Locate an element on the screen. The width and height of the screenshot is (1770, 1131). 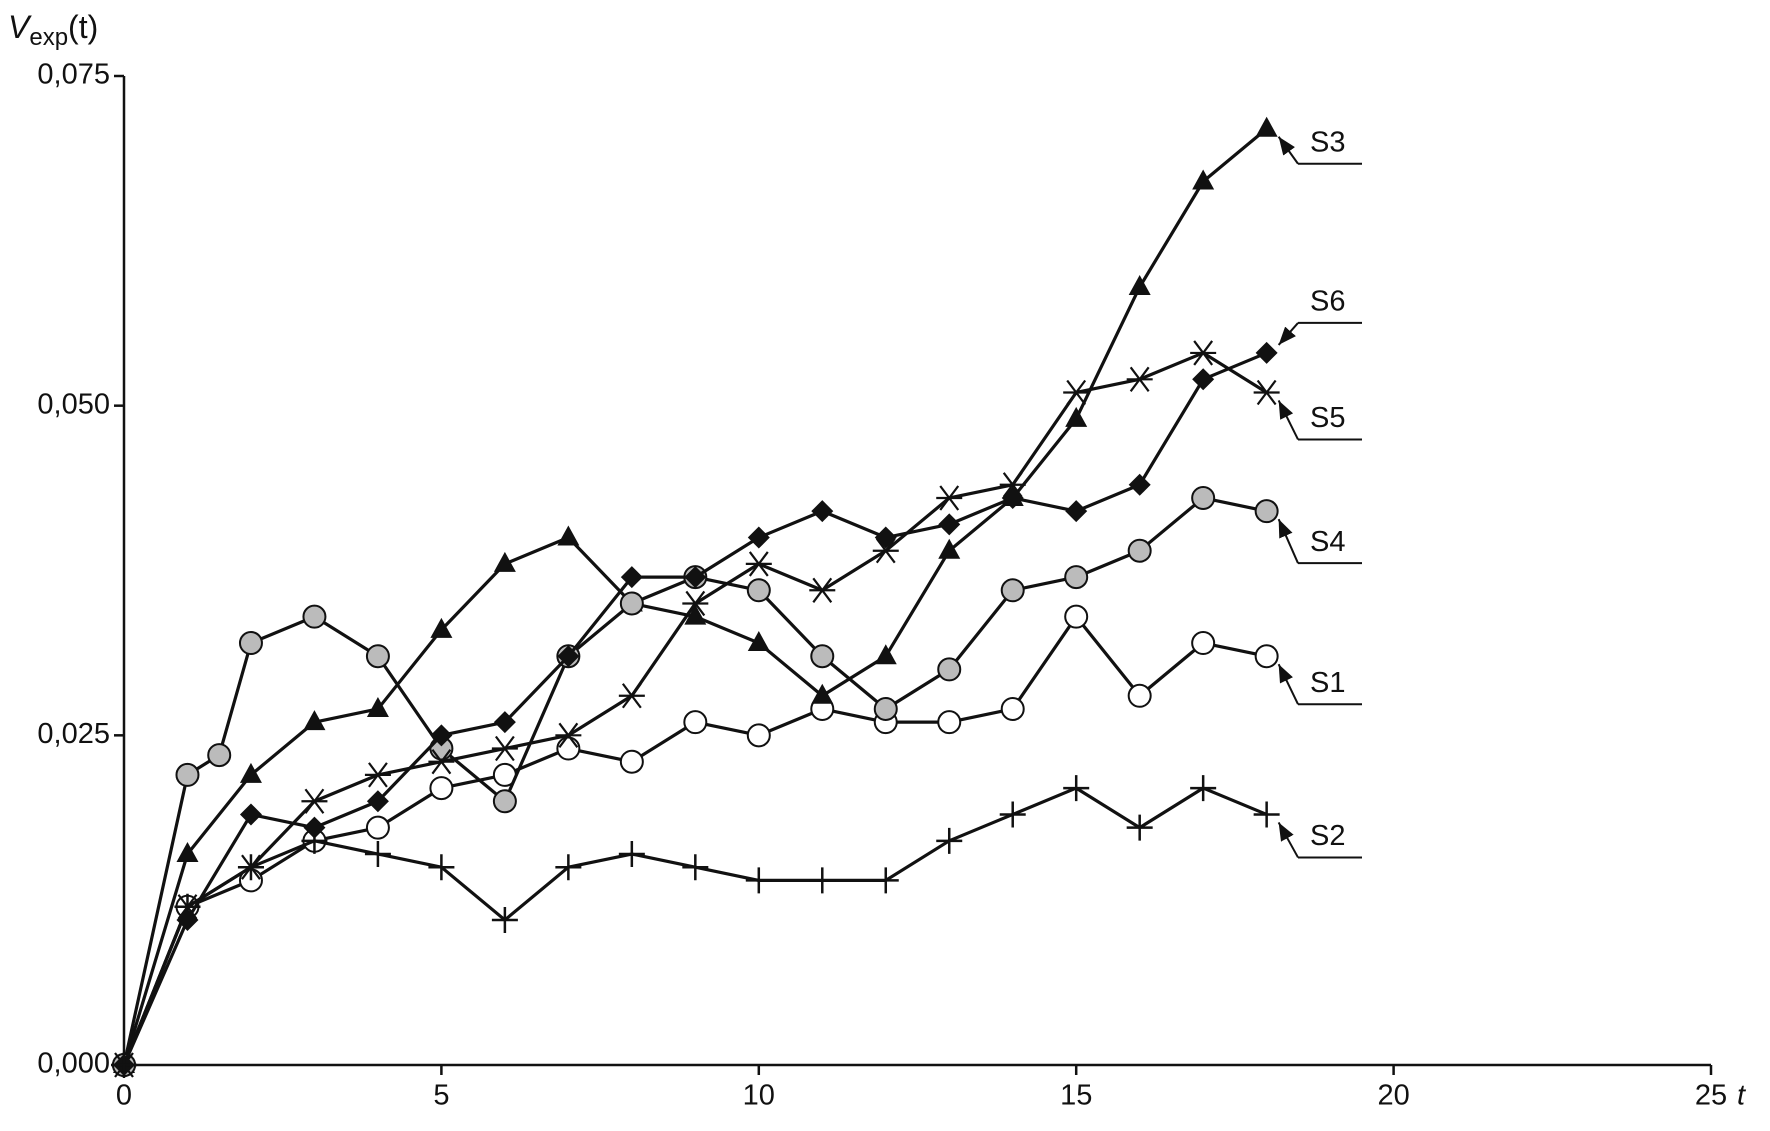
y-tick-label: 0,075 is located at coordinates (73, 75).